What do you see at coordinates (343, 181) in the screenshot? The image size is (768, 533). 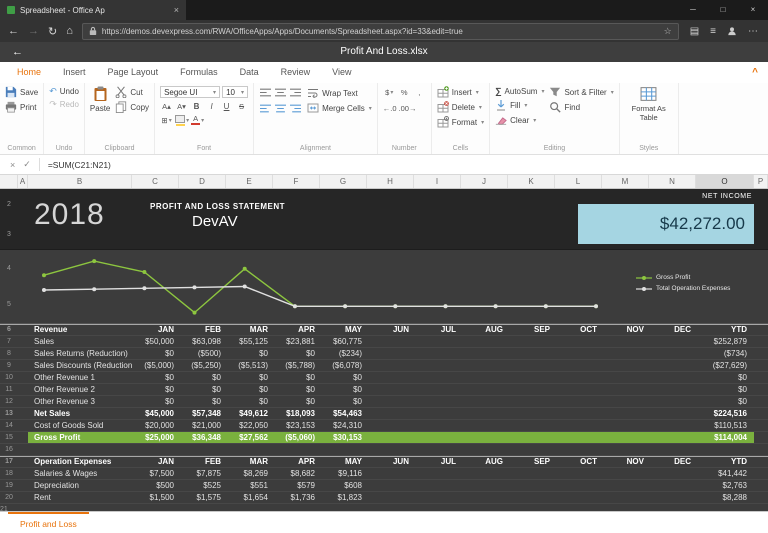 I see `column-header-G: G` at bounding box center [343, 181].